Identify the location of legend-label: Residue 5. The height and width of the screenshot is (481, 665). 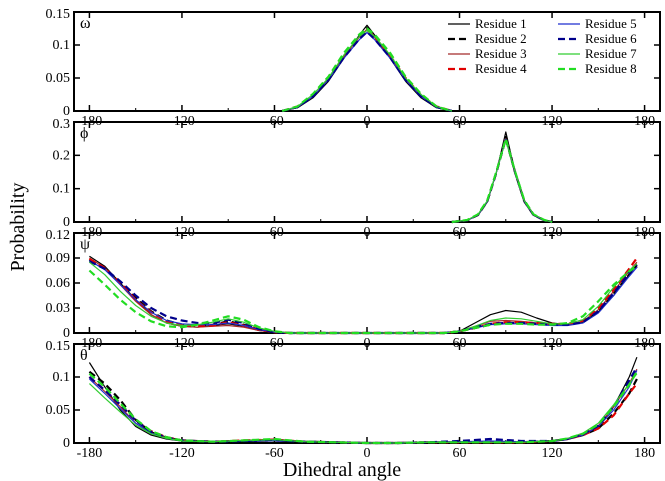
(611, 23).